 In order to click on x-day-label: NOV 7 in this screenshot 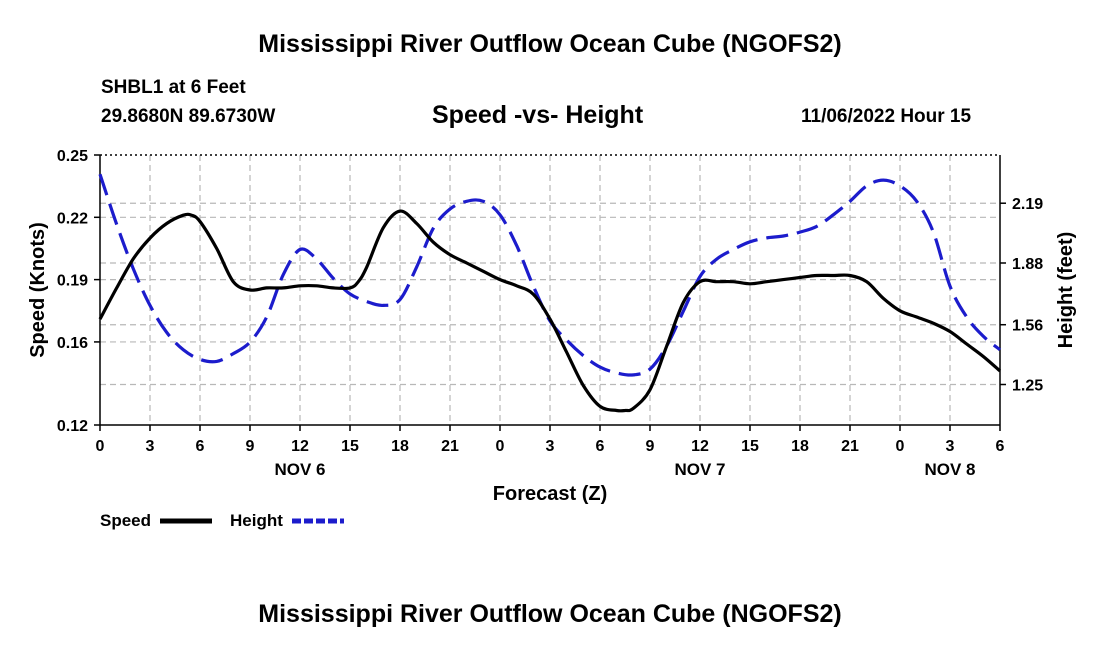, I will do `click(699, 469)`.